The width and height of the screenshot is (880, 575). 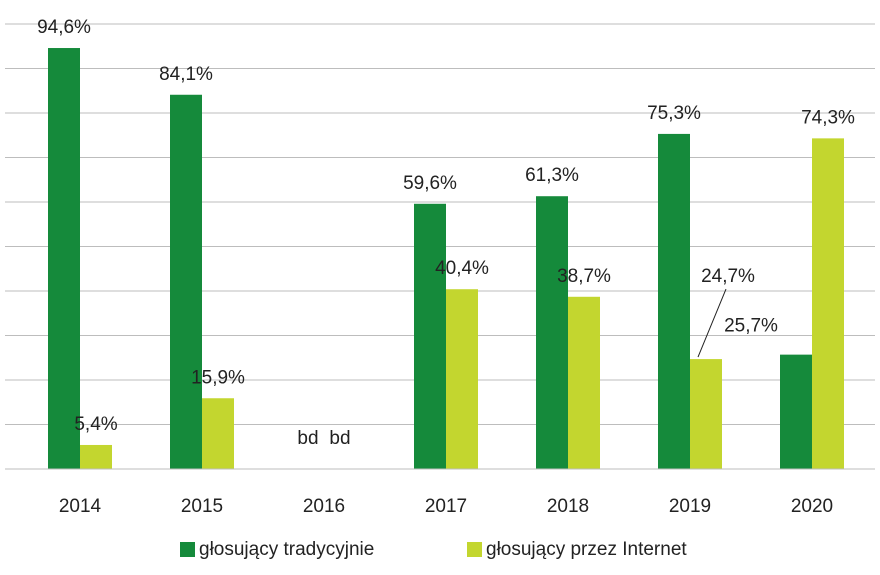 What do you see at coordinates (828, 117) in the screenshot?
I see `value-label: 74,3%` at bounding box center [828, 117].